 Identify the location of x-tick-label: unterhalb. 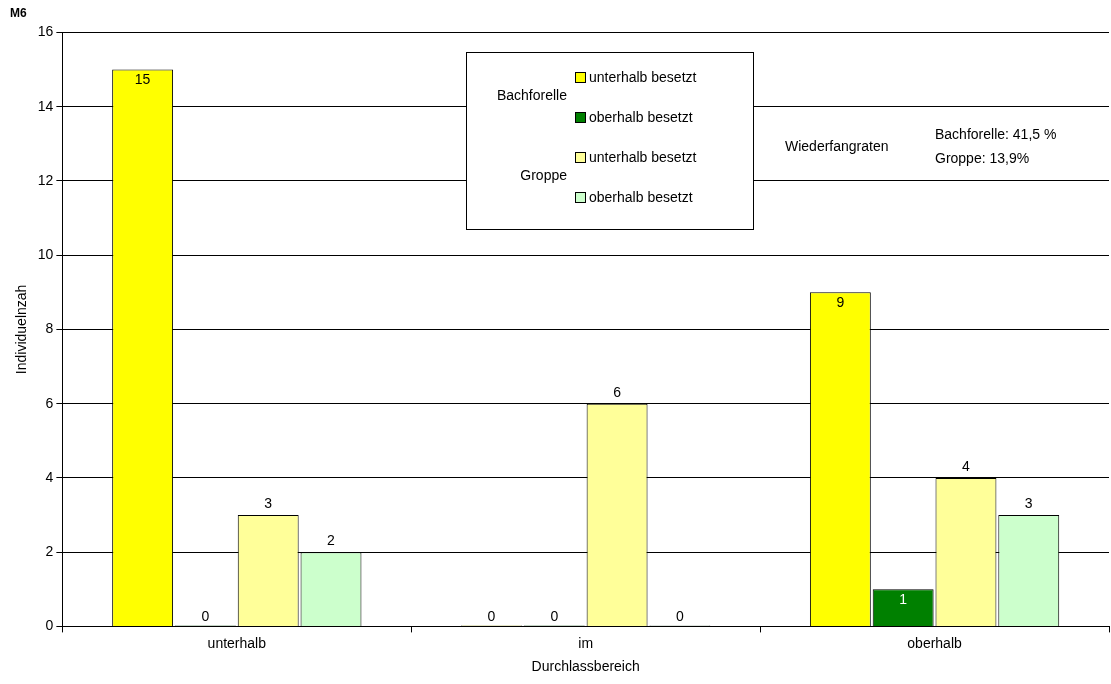
(237, 642).